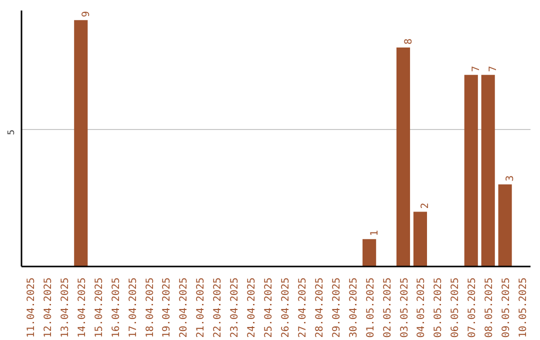 This screenshot has width=540, height=340. Describe the element at coordinates (370, 307) in the screenshot. I see `x-tick-label: 01.05.2025` at that location.